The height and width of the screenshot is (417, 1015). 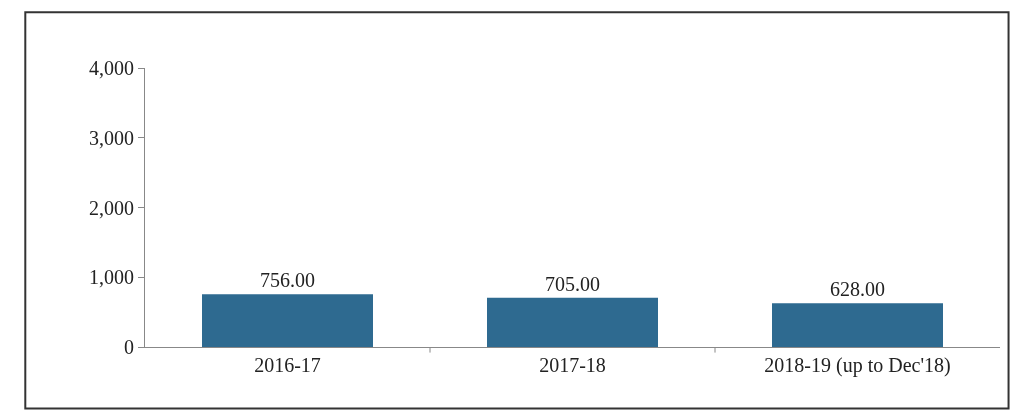 I want to click on x-tick-label: 2016-17, so click(x=287, y=365).